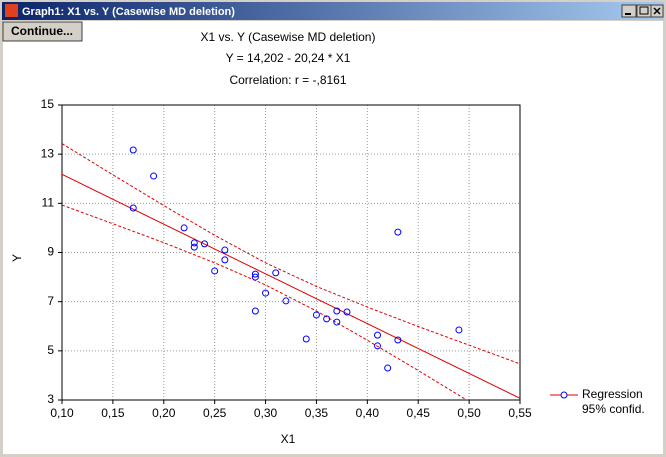 Image resolution: width=666 pixels, height=457 pixels. Describe the element at coordinates (50, 252) in the screenshot. I see `y-tick-label: 9` at that location.